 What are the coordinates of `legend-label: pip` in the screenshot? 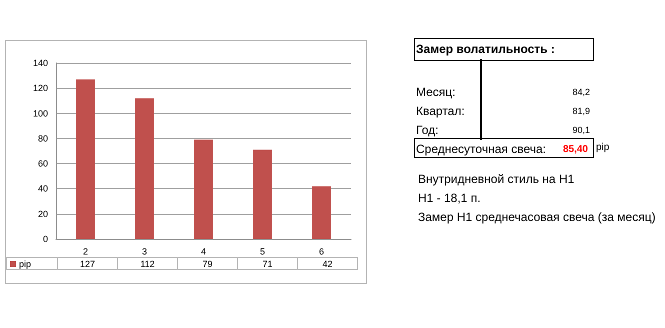 It's located at (32, 264).